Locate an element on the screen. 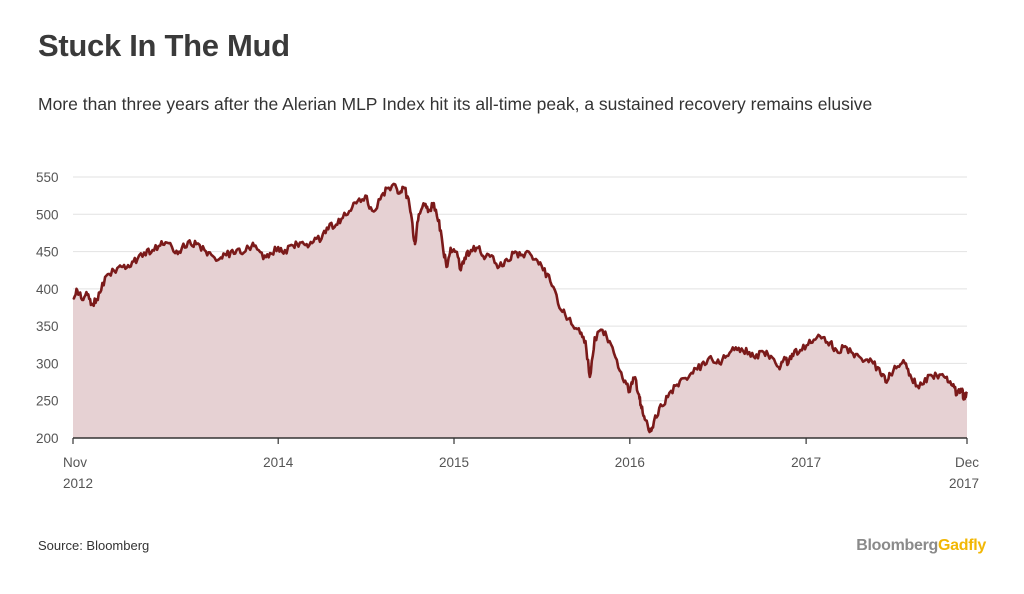 The image size is (1024, 594). x-tick-label: 2015 is located at coordinates (454, 462).